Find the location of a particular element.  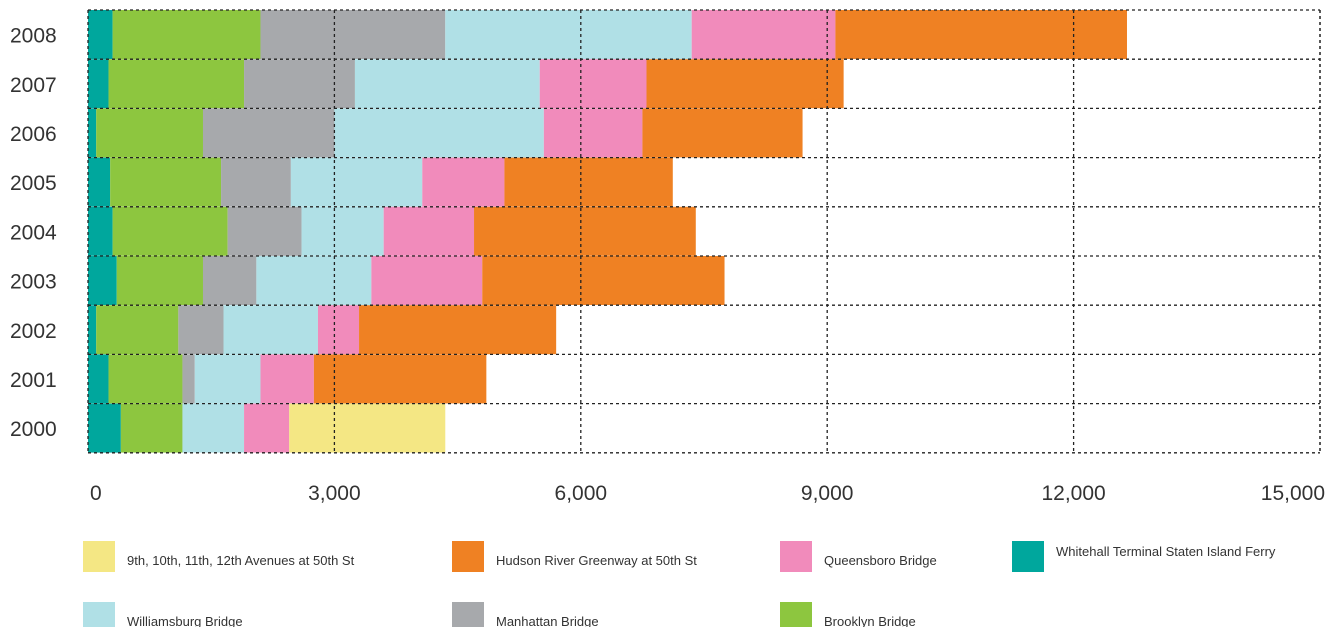

bar-2002-manhattan-bridge is located at coordinates (201, 330).